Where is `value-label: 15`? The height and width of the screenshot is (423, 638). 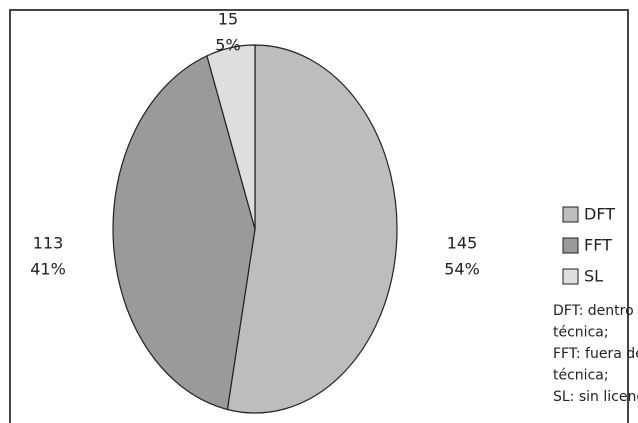 value-label: 15 is located at coordinates (228, 19).